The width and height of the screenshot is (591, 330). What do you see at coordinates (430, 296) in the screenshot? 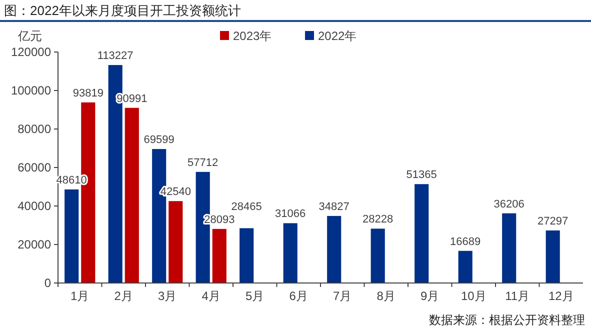
I see `x-tick-label: 9月` at bounding box center [430, 296].